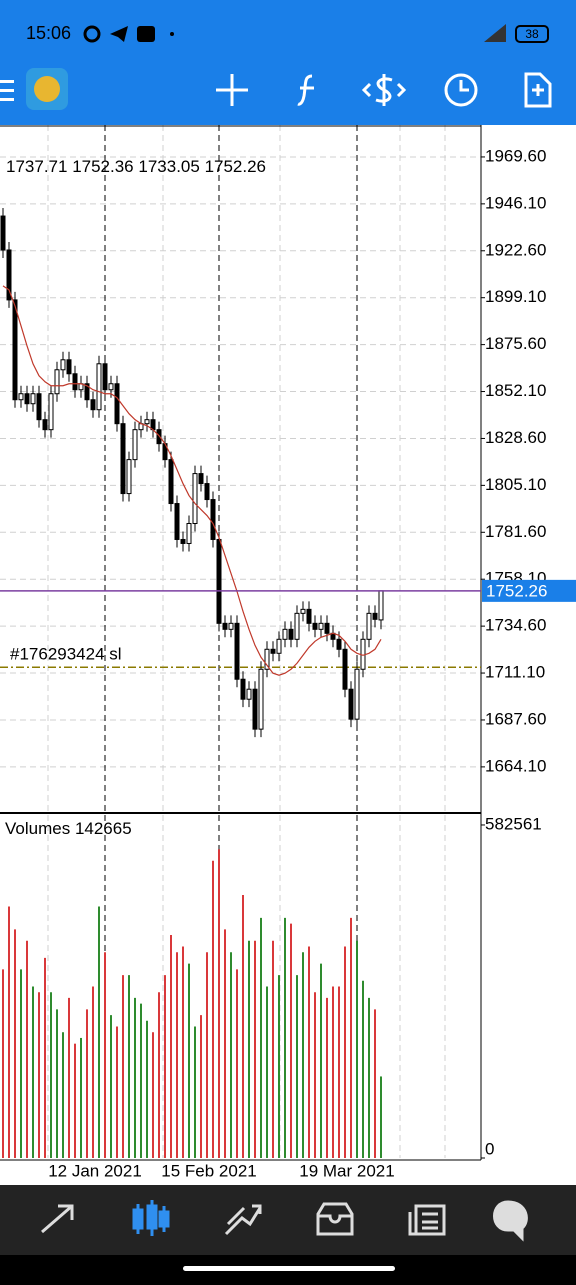 The width and height of the screenshot is (576, 1285). Describe the element at coordinates (427, 1220) in the screenshot. I see `news-tab` at that location.